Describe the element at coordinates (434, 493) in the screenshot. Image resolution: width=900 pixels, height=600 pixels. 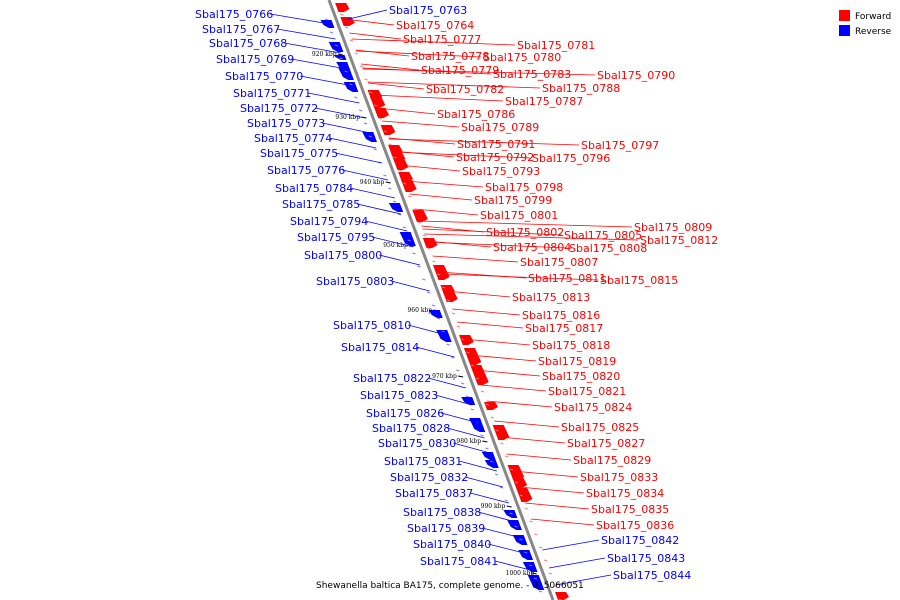
I see `reverse-gene-label: Sbal175_0837` at that location.